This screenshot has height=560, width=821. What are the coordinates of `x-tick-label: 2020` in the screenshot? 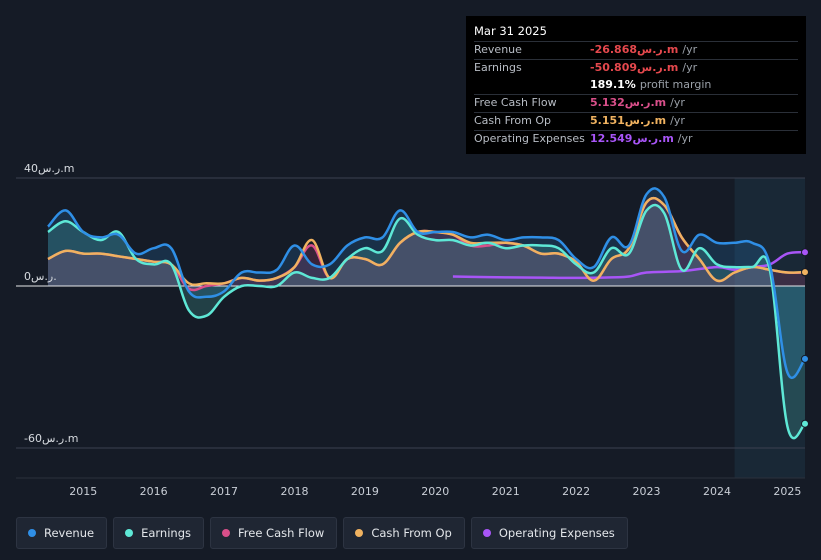 It's located at (435, 491).